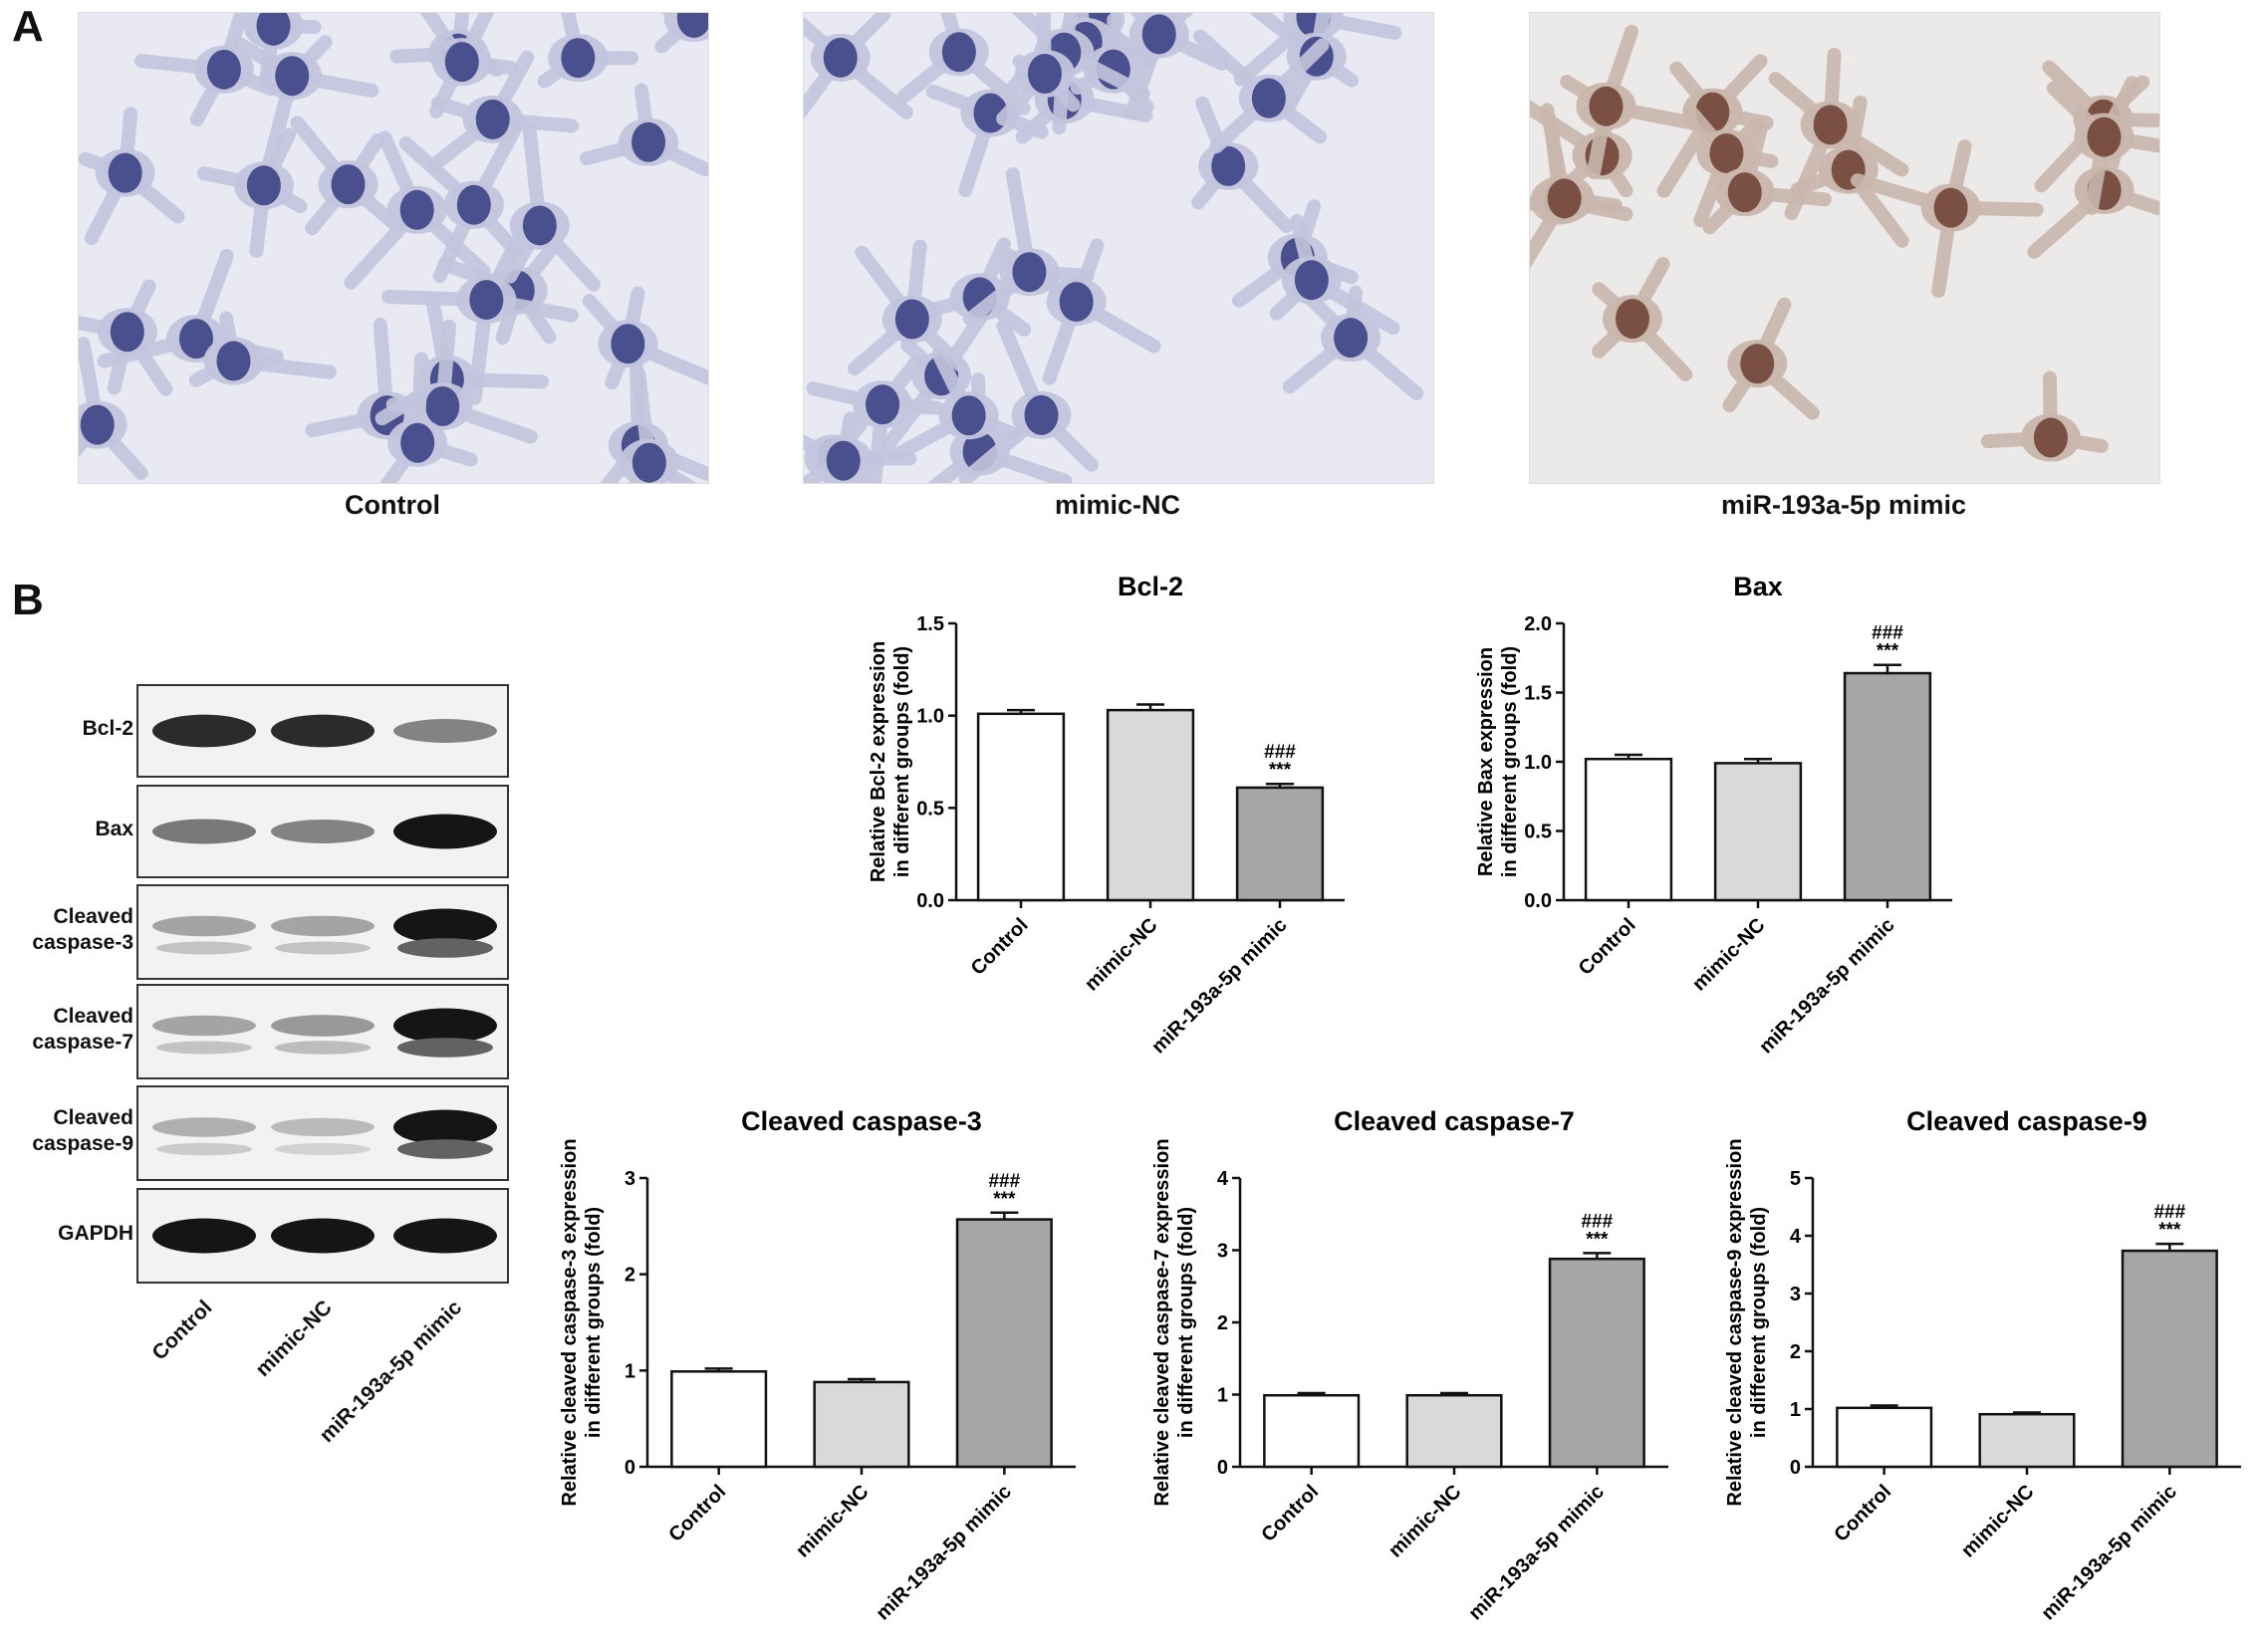  Describe the element at coordinates (82, 930) in the screenshot. I see `wb-band-label: Cleaved caspase-3` at that location.